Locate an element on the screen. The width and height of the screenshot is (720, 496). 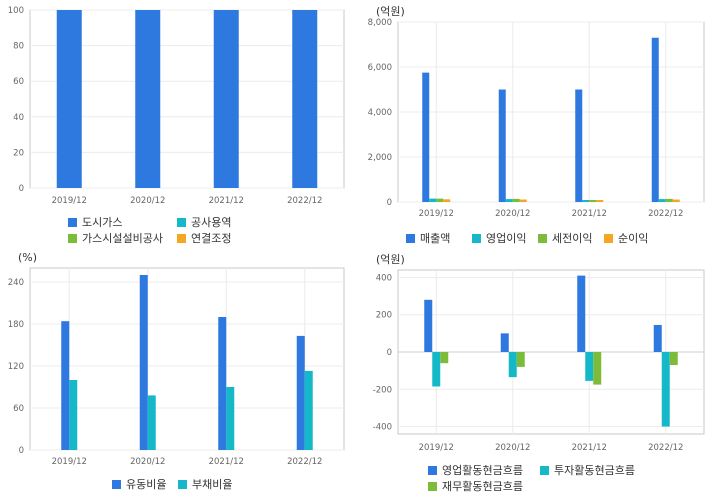
y-tick-label: 400 is located at coordinates (384, 278).